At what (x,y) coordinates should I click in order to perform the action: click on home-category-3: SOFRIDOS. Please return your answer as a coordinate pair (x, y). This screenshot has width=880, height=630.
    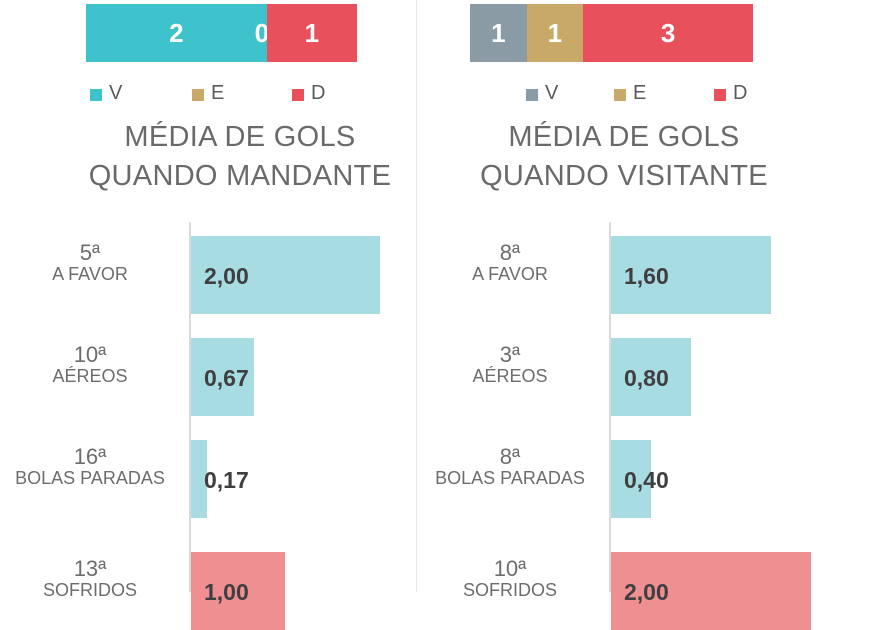
    Looking at the image, I should click on (89, 590).